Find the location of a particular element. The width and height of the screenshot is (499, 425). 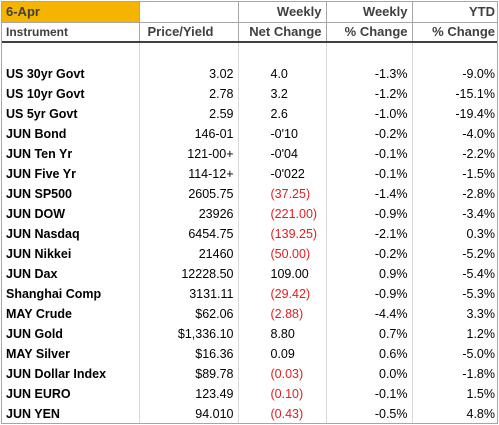

header-ytd-top: YTD is located at coordinates (454, 12).